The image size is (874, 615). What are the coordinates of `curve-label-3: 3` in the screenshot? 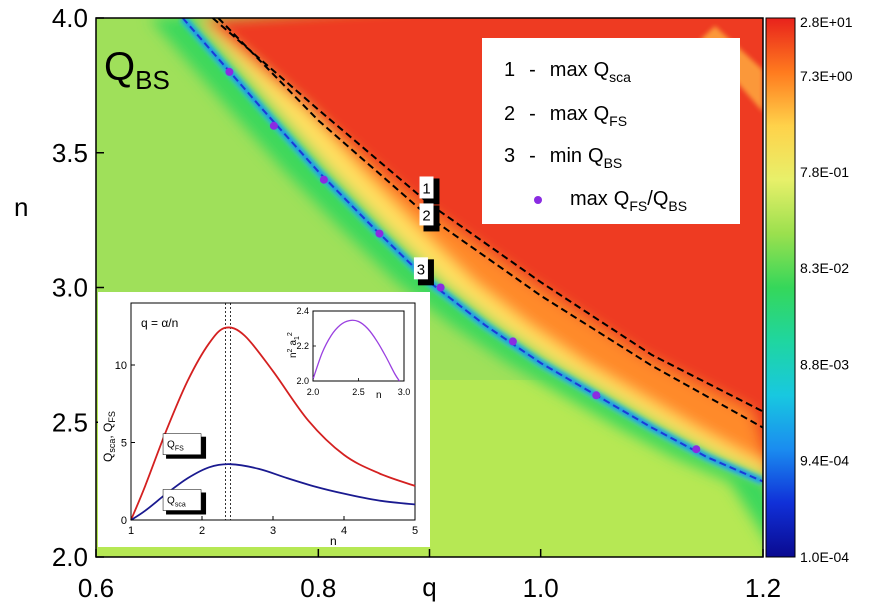 It's located at (423, 271).